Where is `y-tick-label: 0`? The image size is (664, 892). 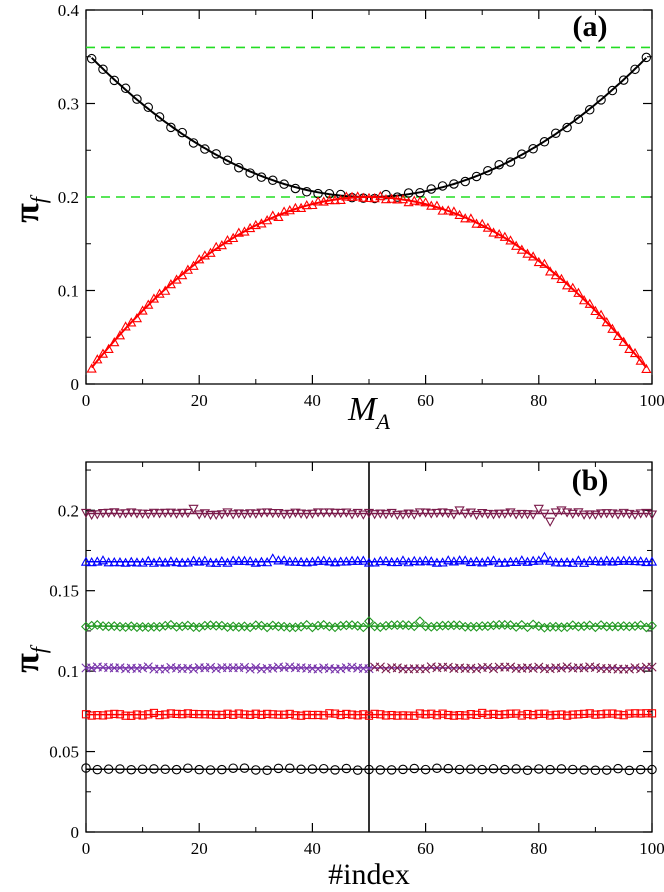 y-tick-label: 0 is located at coordinates (75, 832).